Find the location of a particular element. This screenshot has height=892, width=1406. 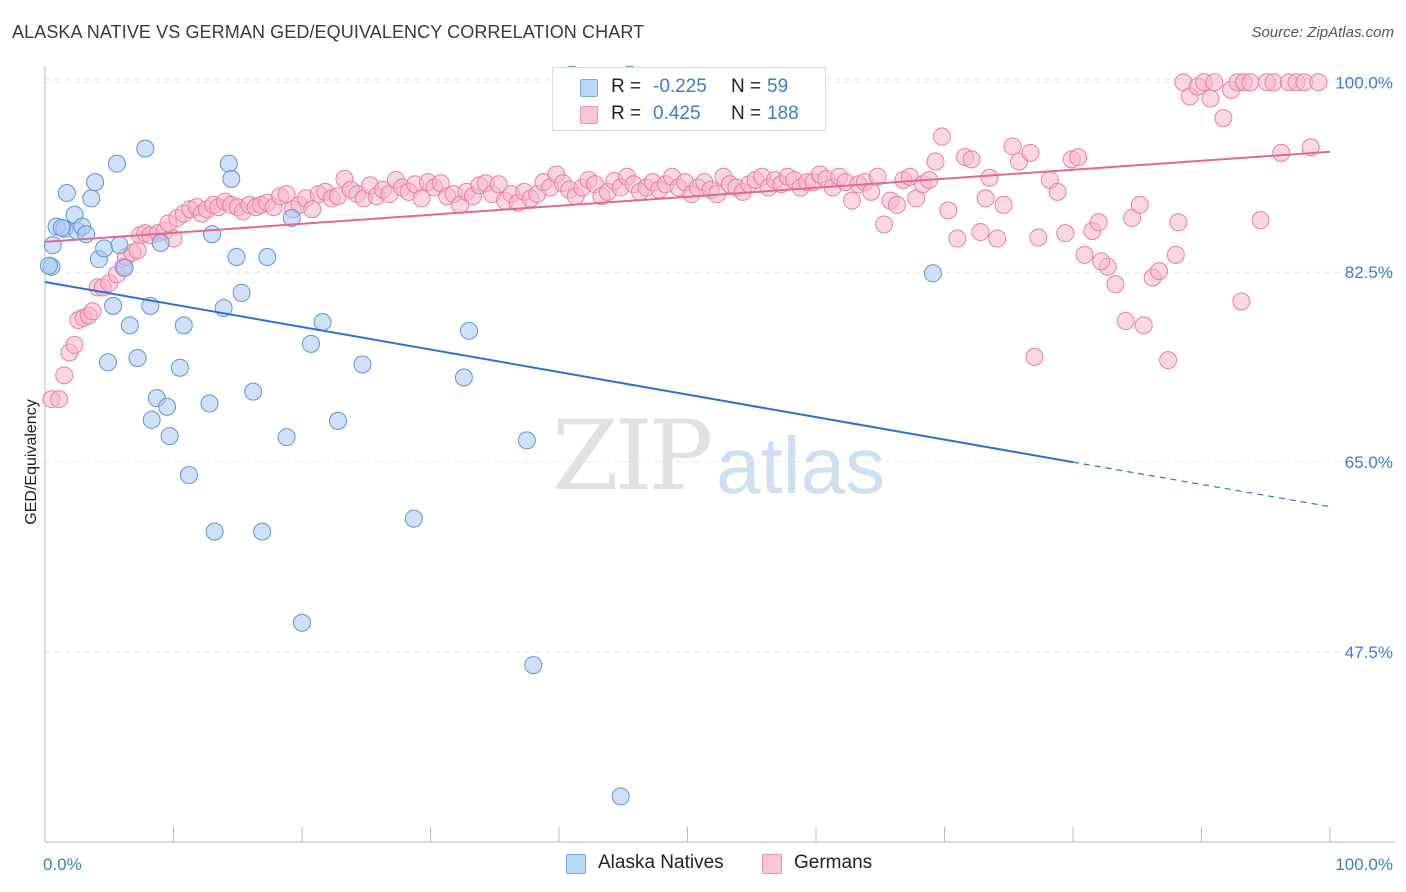

y-axis-title: GED/Equivalency is located at coordinates (31, 461).